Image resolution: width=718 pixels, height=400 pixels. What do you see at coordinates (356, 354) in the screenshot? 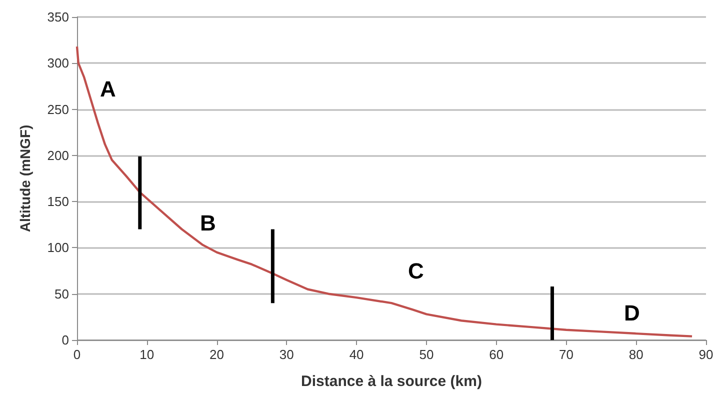
I see `x-tick-label: 40` at bounding box center [356, 354].